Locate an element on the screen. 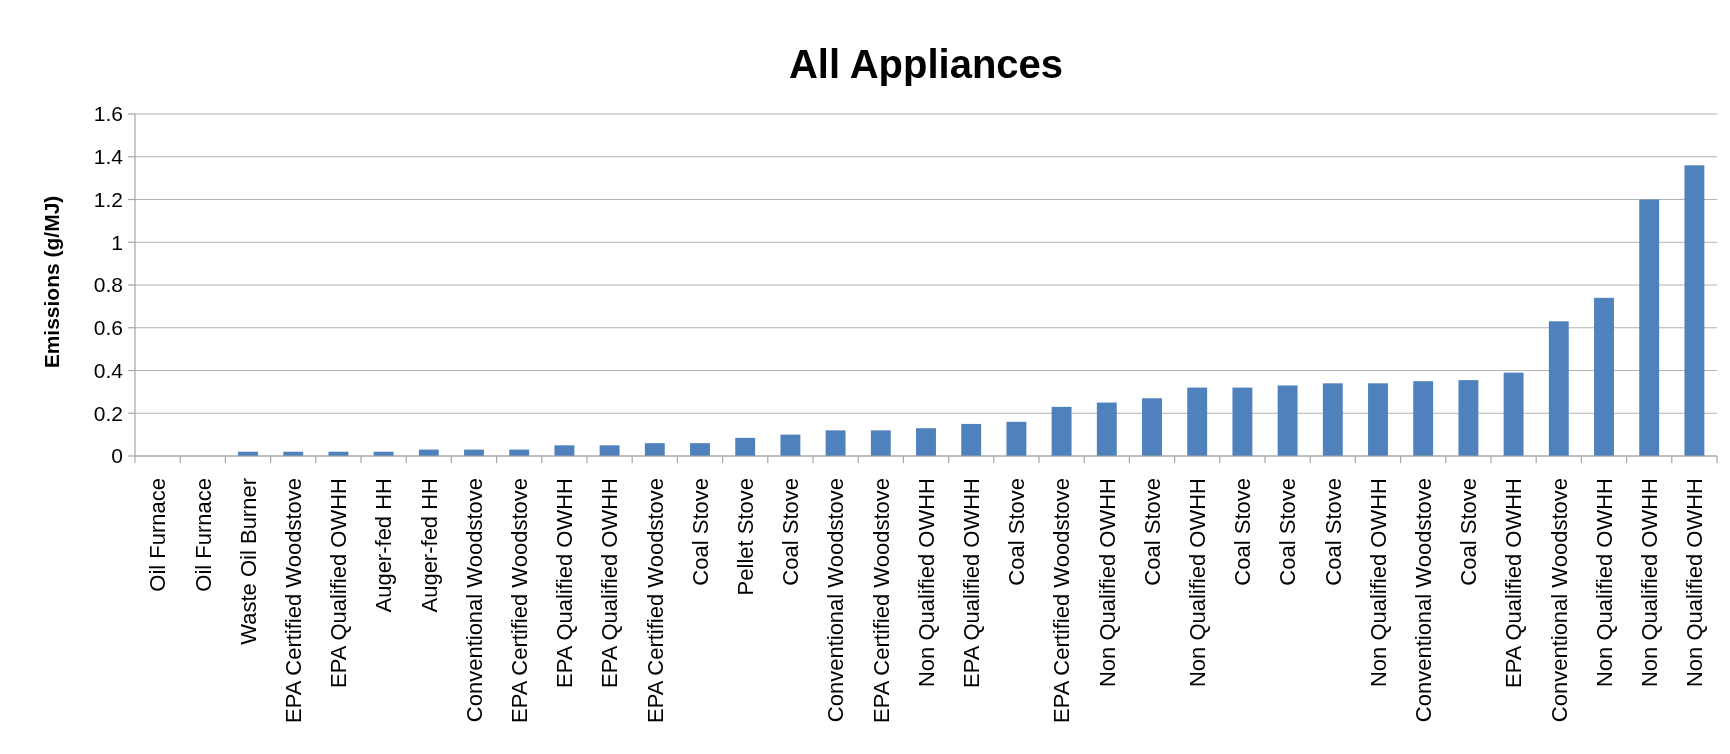 The height and width of the screenshot is (754, 1730). y-tick-label: 0.4 is located at coordinates (108, 370).